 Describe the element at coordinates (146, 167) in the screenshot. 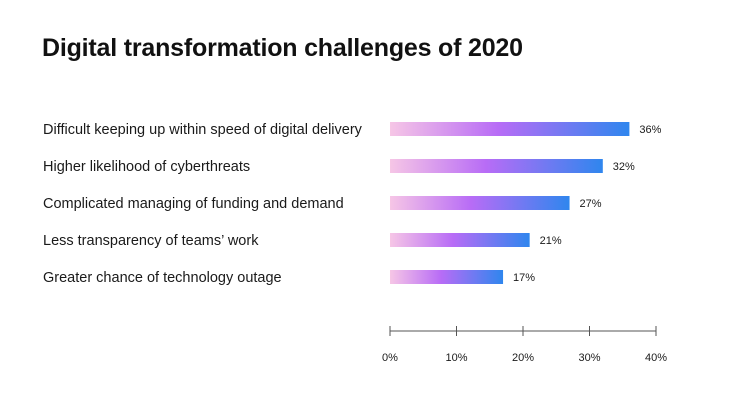

I see `category-label: Higher likelihood of cyberthreats` at that location.